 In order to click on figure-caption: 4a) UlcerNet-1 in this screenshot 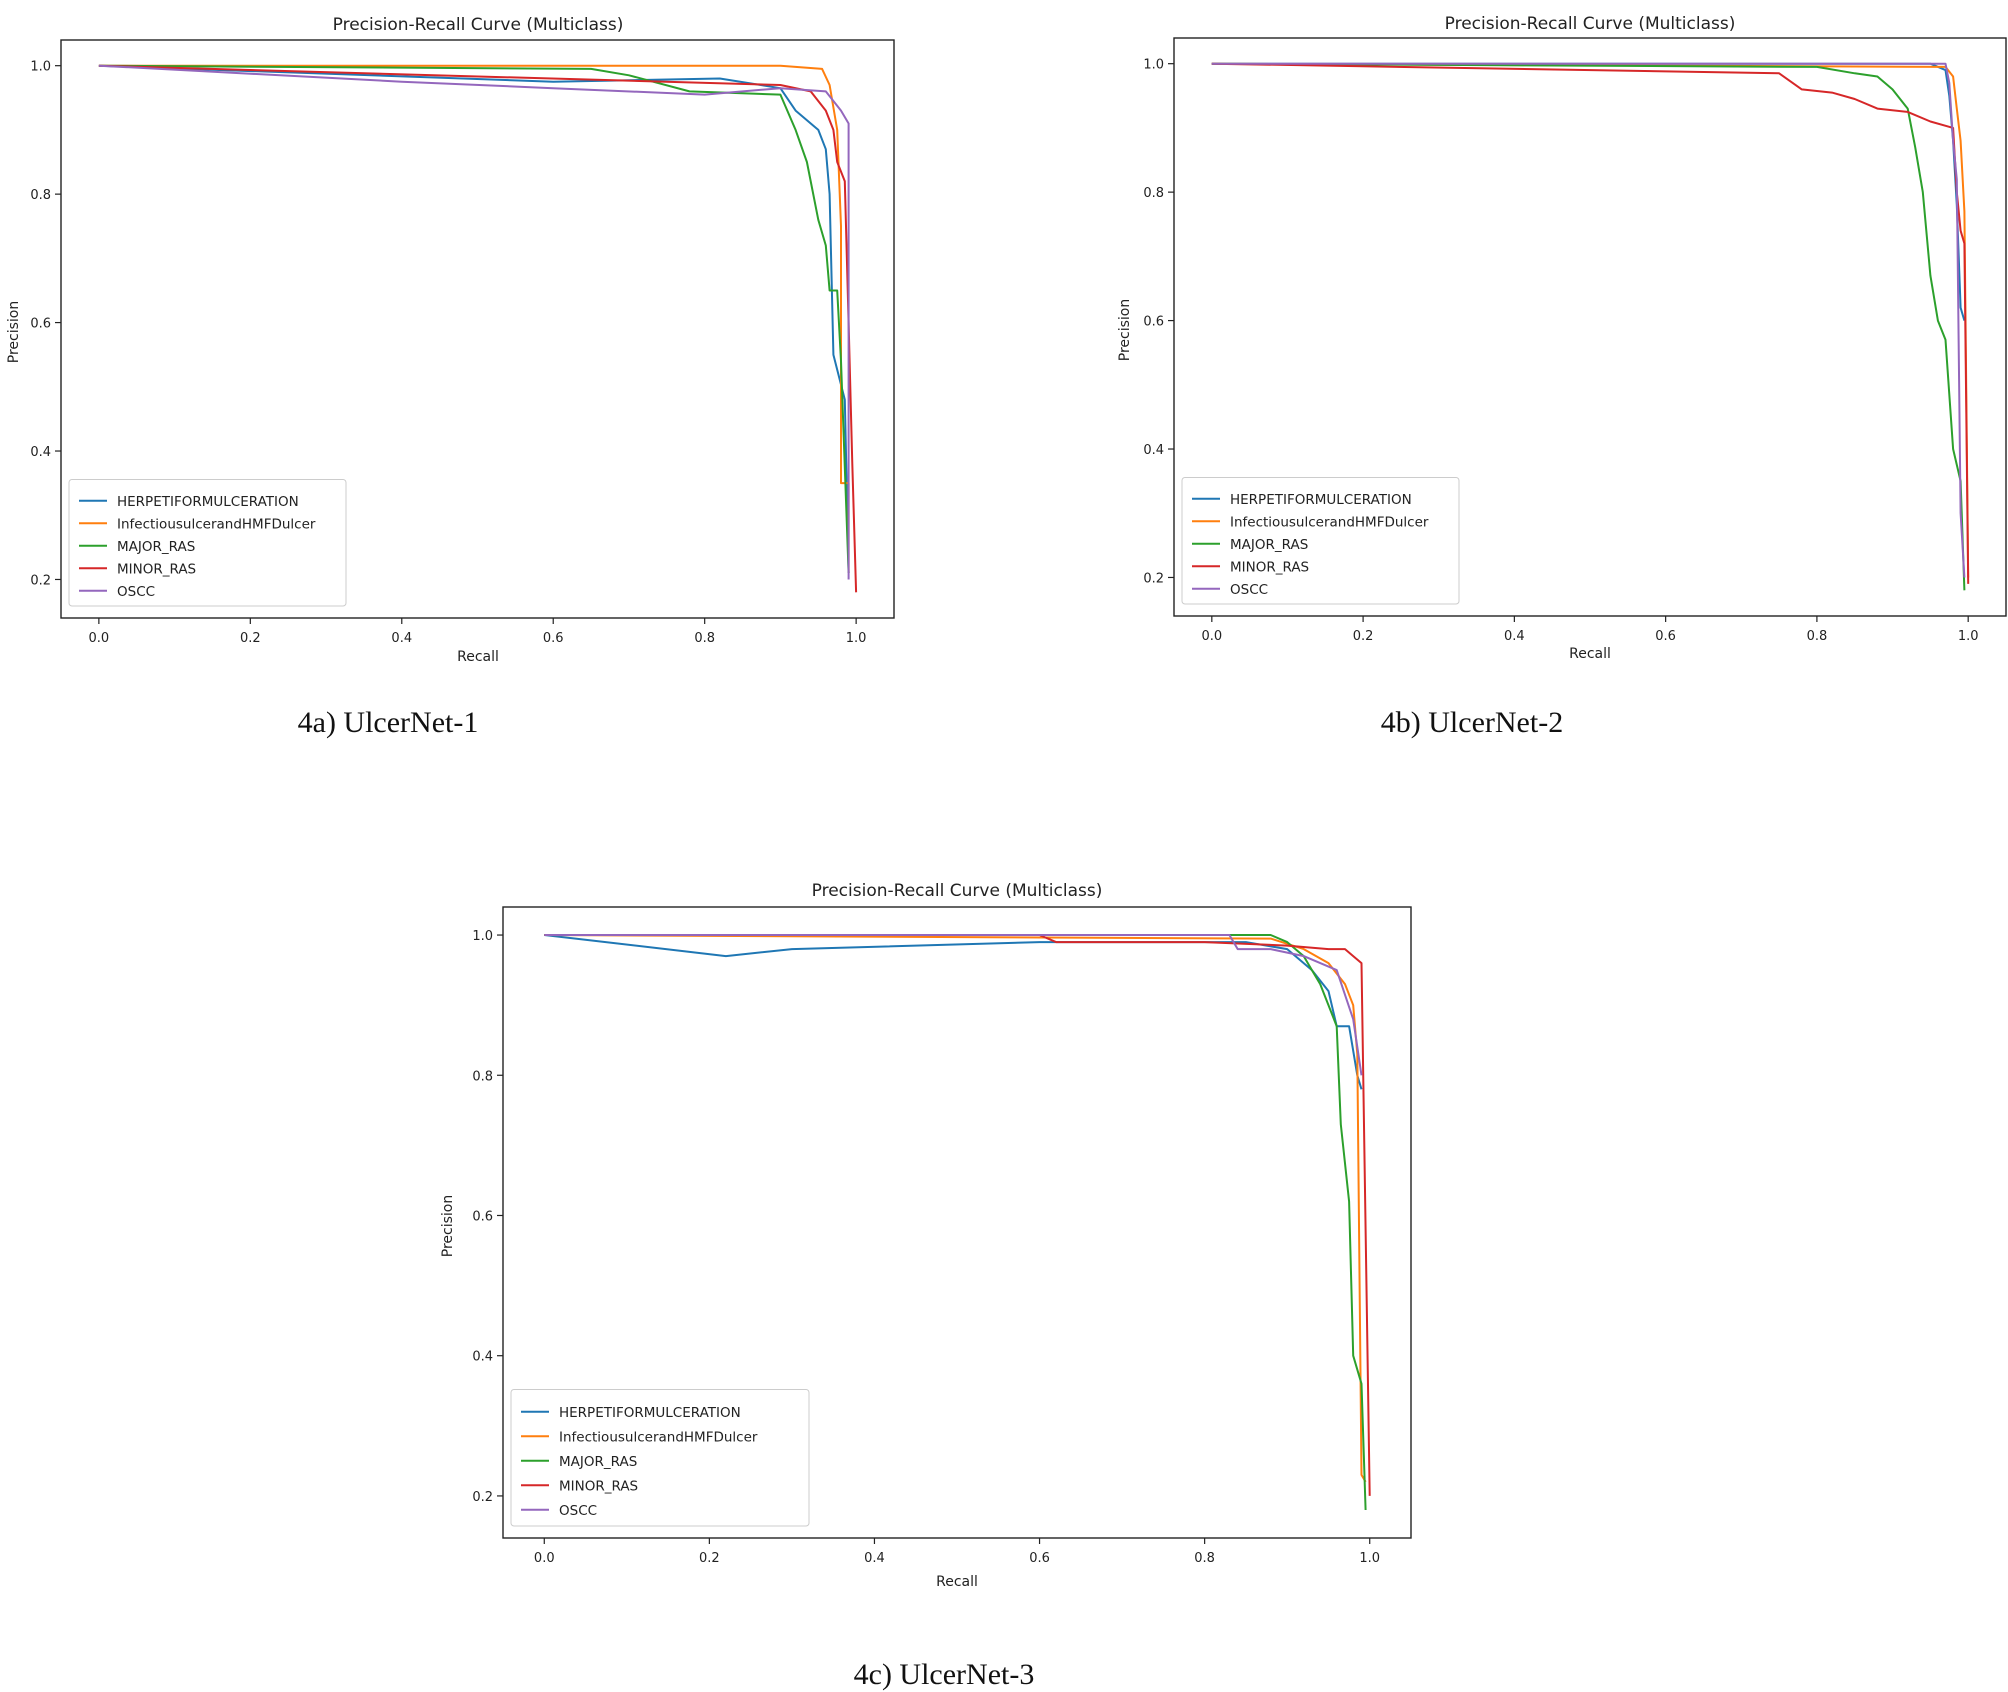, I will do `click(388, 722)`.